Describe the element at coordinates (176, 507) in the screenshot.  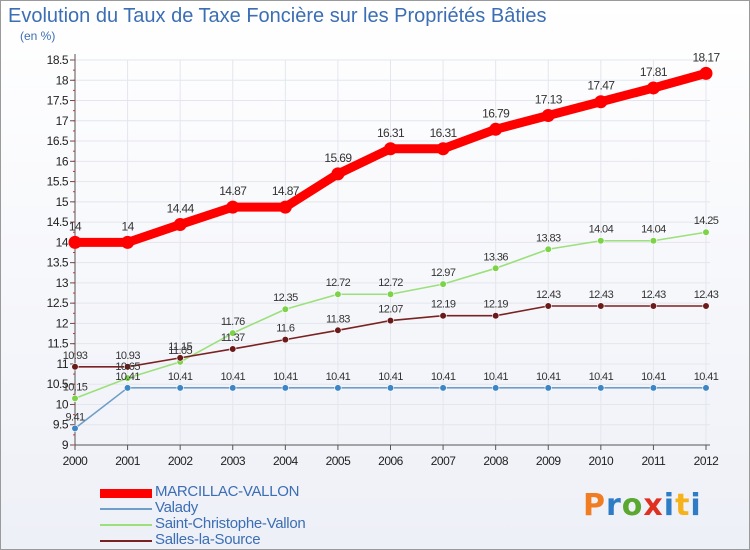
I see `legend-label: Valady` at that location.